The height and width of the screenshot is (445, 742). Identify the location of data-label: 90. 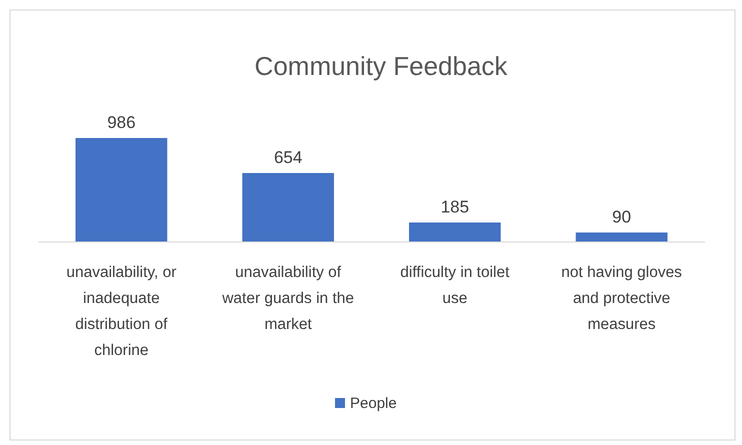
(622, 217).